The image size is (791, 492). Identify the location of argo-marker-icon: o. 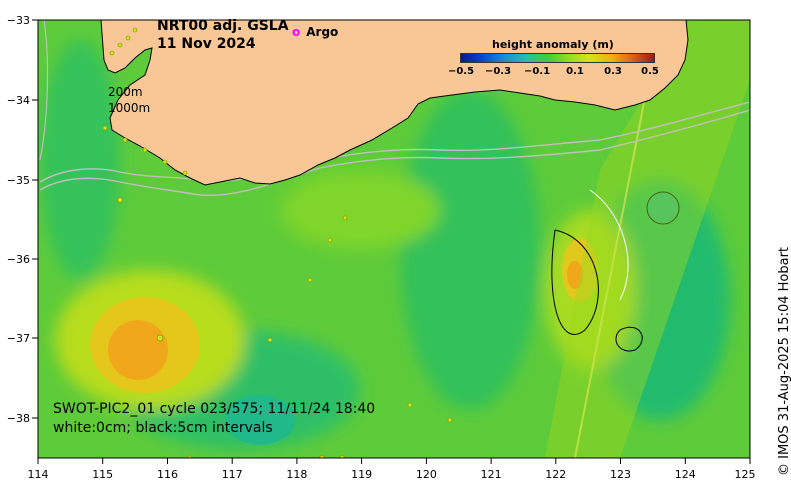
(296, 32).